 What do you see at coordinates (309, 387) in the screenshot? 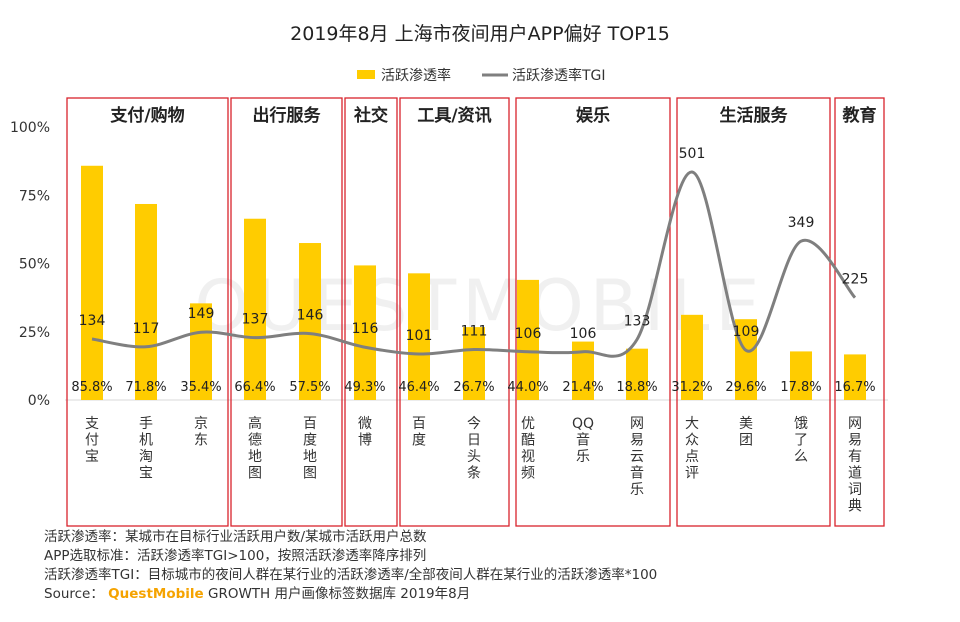
I see `penetration-value-label: 57.5%` at bounding box center [309, 387].